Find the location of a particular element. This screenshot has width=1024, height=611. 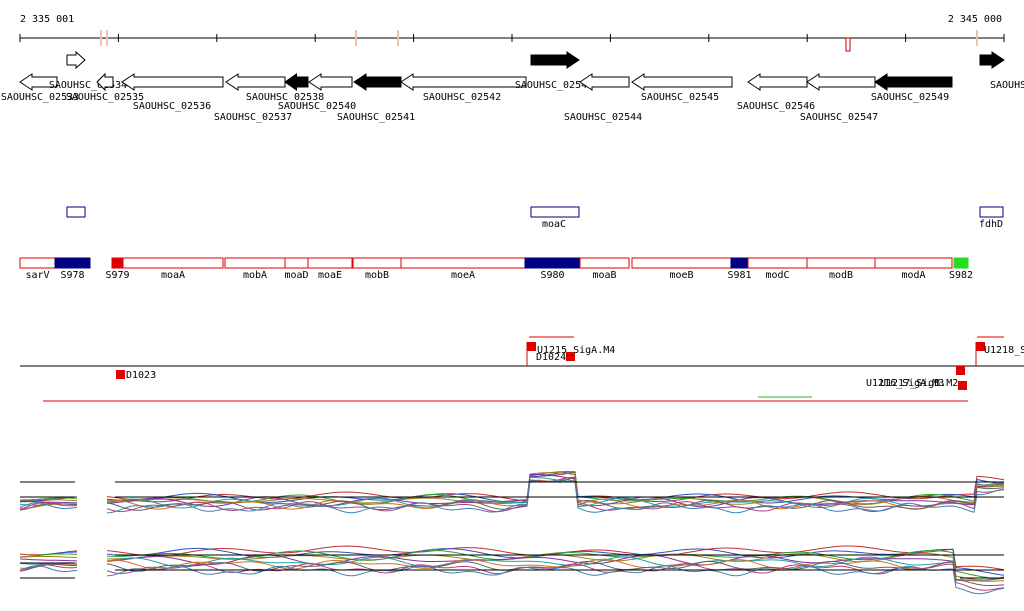

gene-label: SAOUHSC_02536 is located at coordinates (172, 106).